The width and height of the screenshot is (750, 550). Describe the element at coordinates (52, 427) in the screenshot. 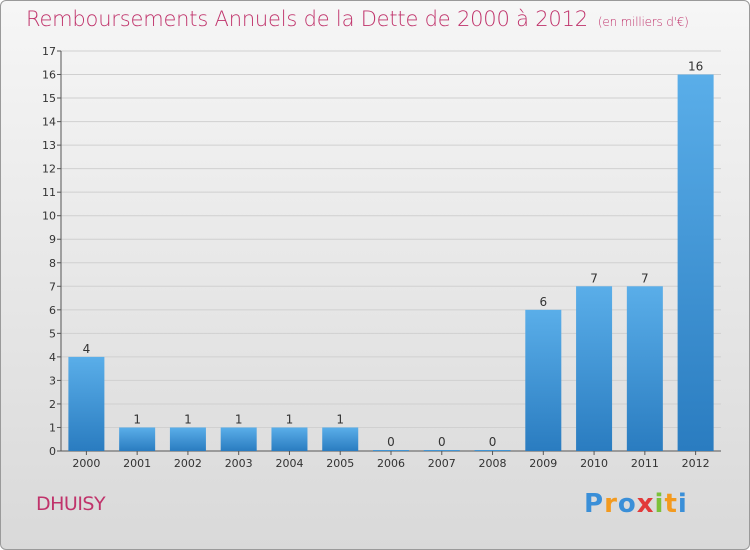

I see `y-tick-label: 1` at that location.